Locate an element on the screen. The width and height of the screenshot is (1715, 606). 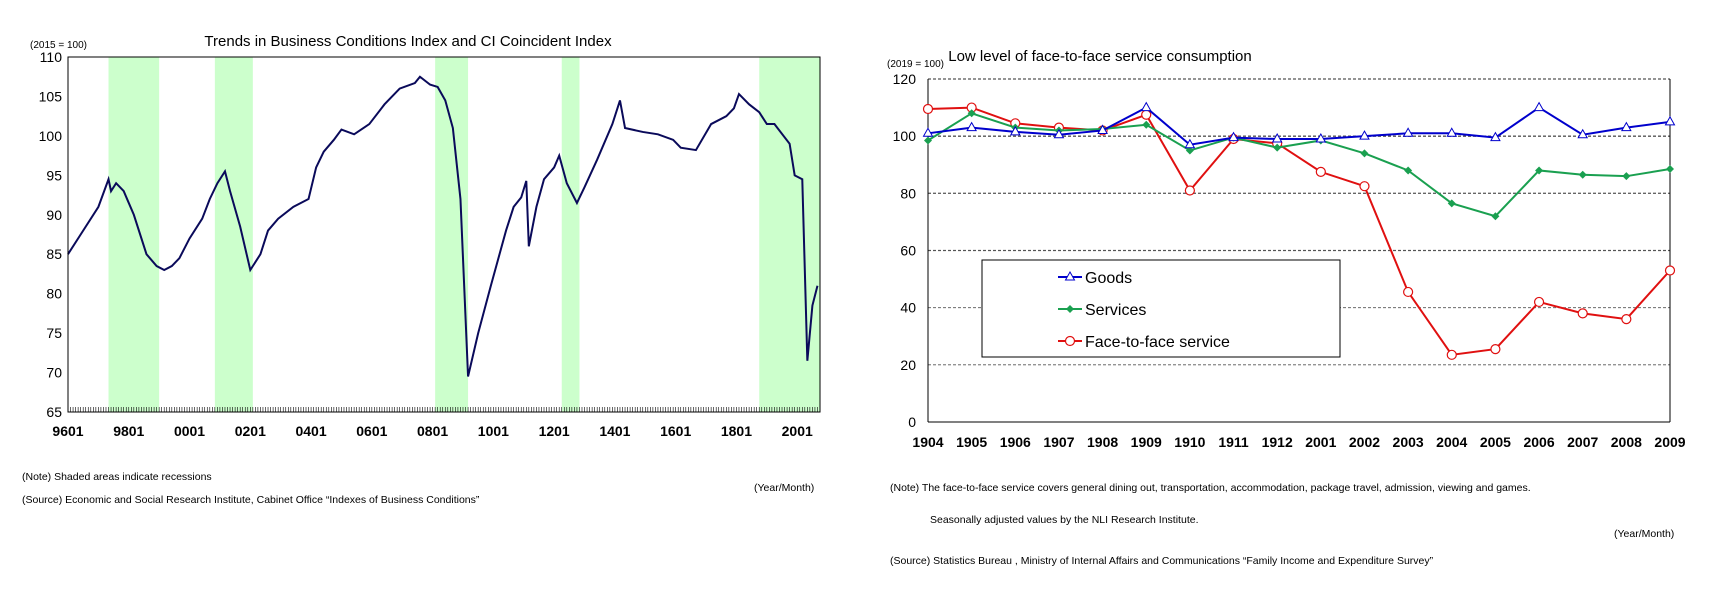
x-tick-label: 0401 is located at coordinates (310, 431).